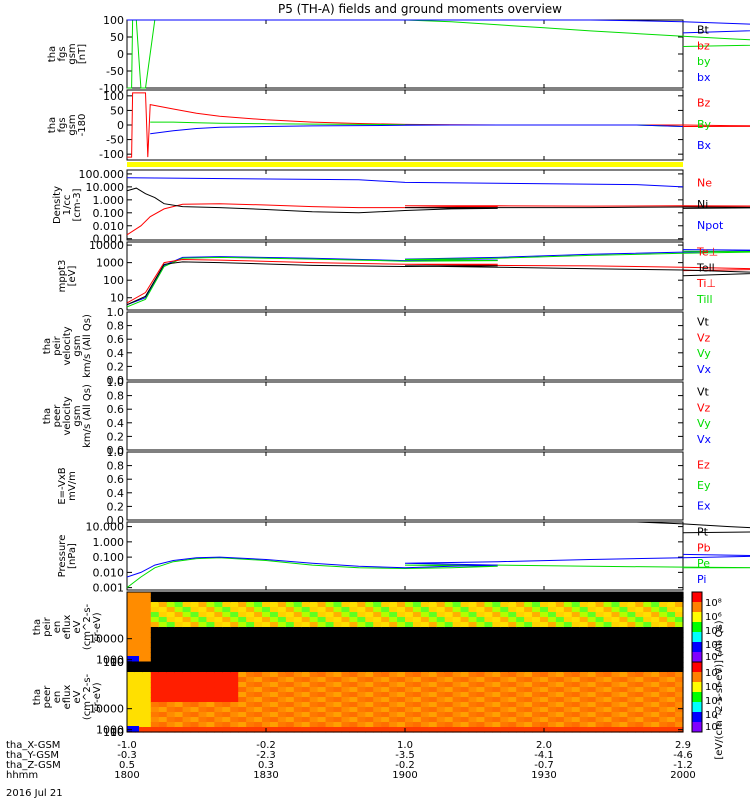  What do you see at coordinates (438, 54) in the screenshot?
I see `series-line-green` at bounding box center [438, 54].